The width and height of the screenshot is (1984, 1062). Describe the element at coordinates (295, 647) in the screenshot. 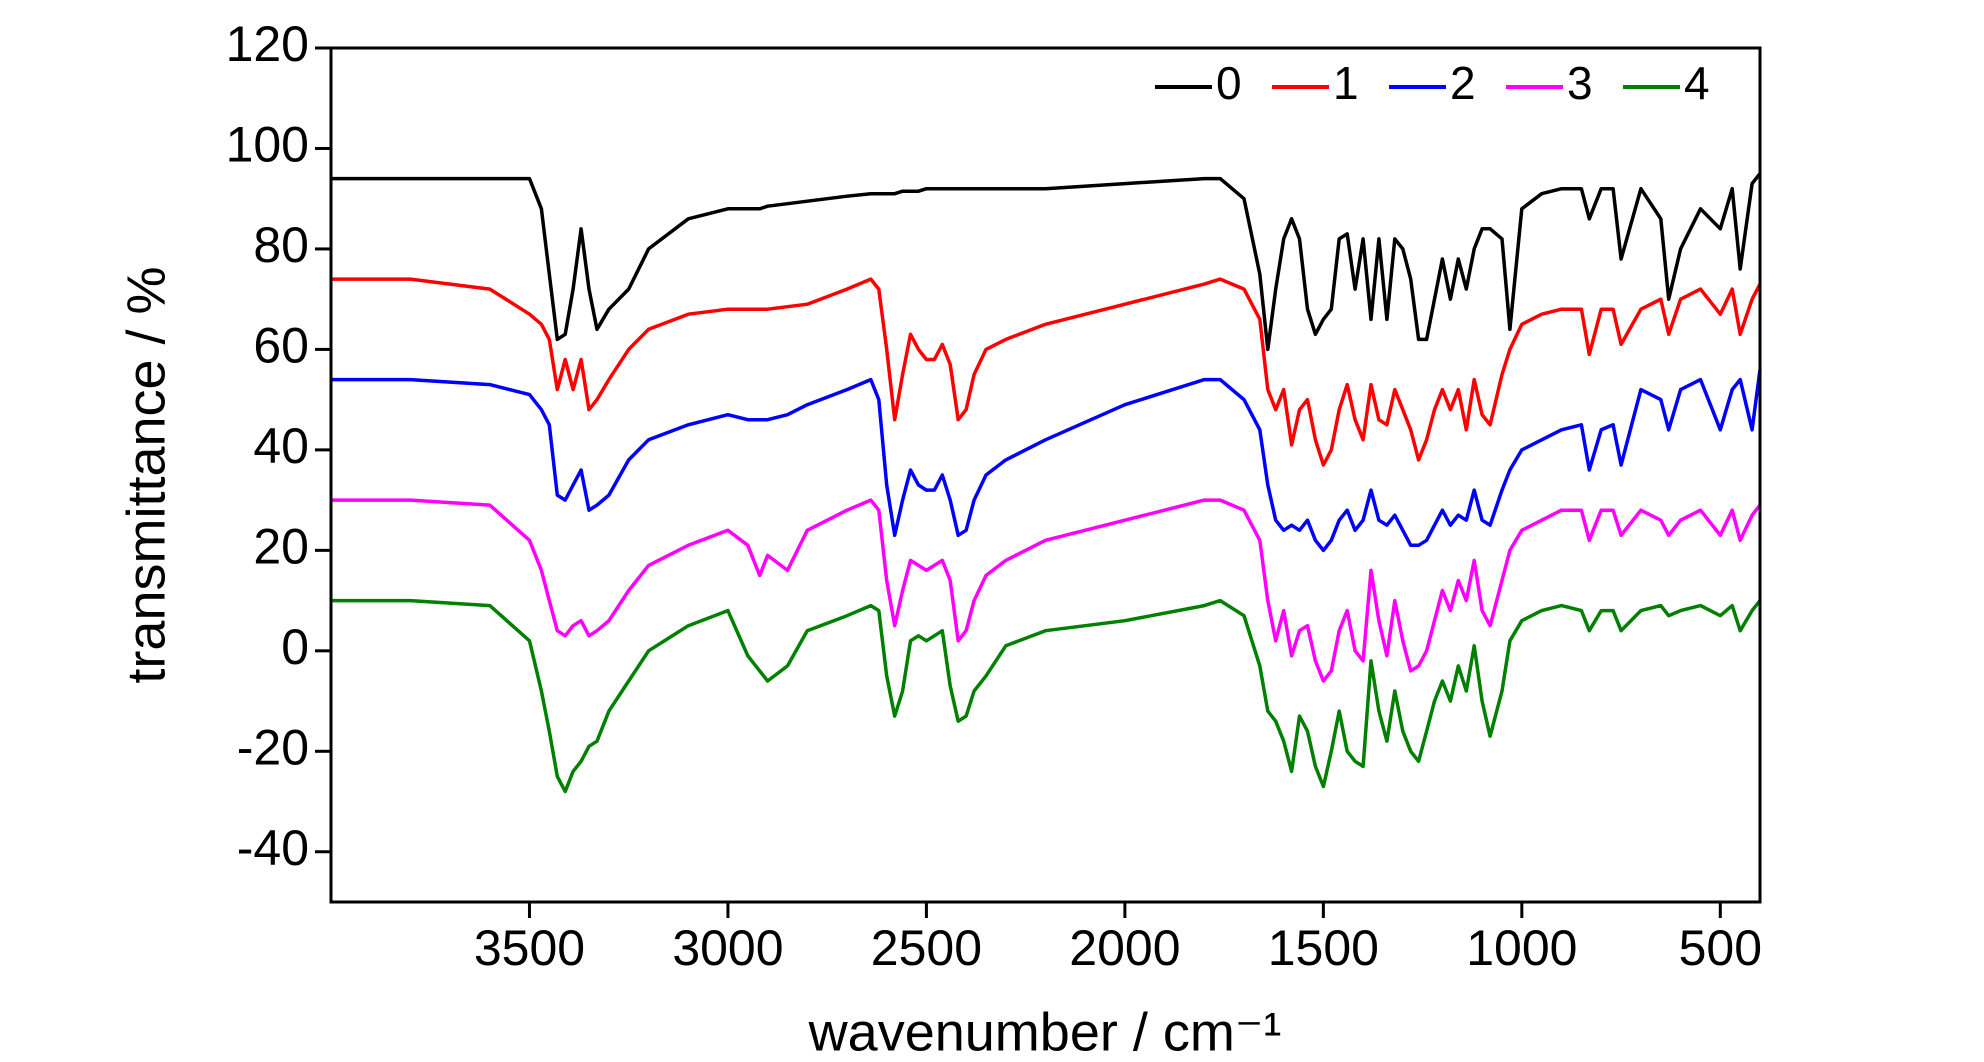

I see `y-tick-label: 0` at that location.